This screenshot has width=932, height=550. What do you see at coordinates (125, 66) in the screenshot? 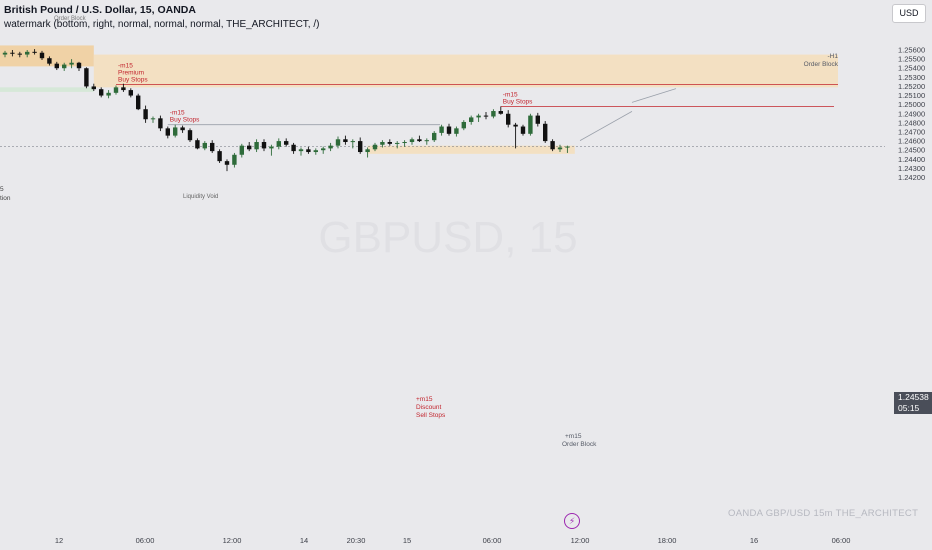
I see `level-label-0-0: -m15` at bounding box center [125, 66].